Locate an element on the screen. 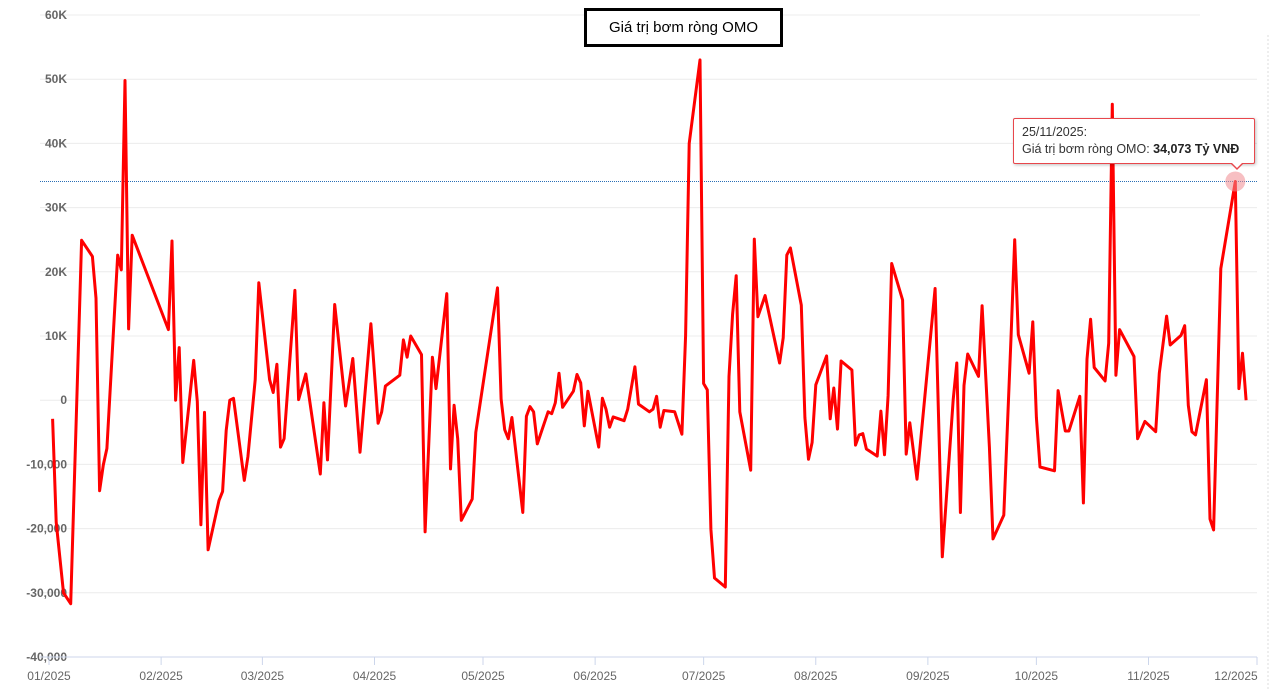 This screenshot has width=1280, height=689. y-tick-label: 50K is located at coordinates (56, 79).